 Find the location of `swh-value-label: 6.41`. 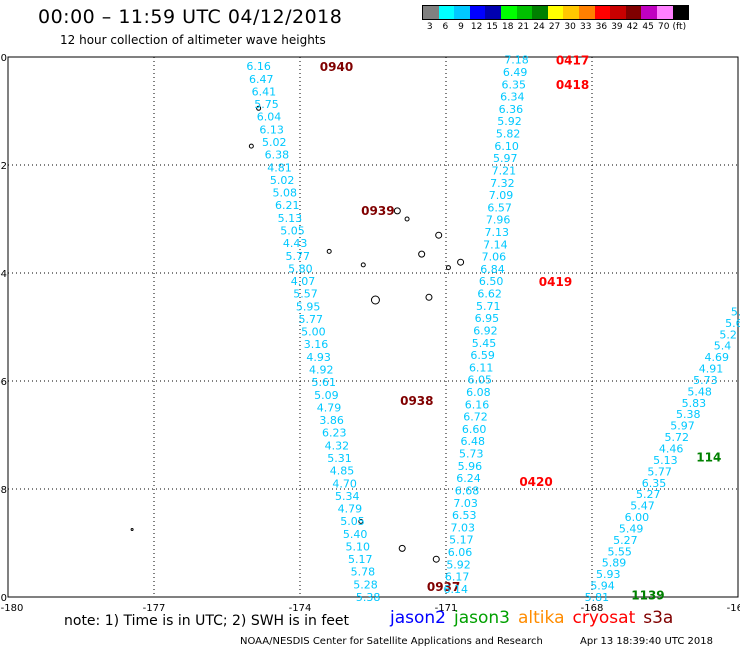

swh-value-label: 6.41 is located at coordinates (264, 91).